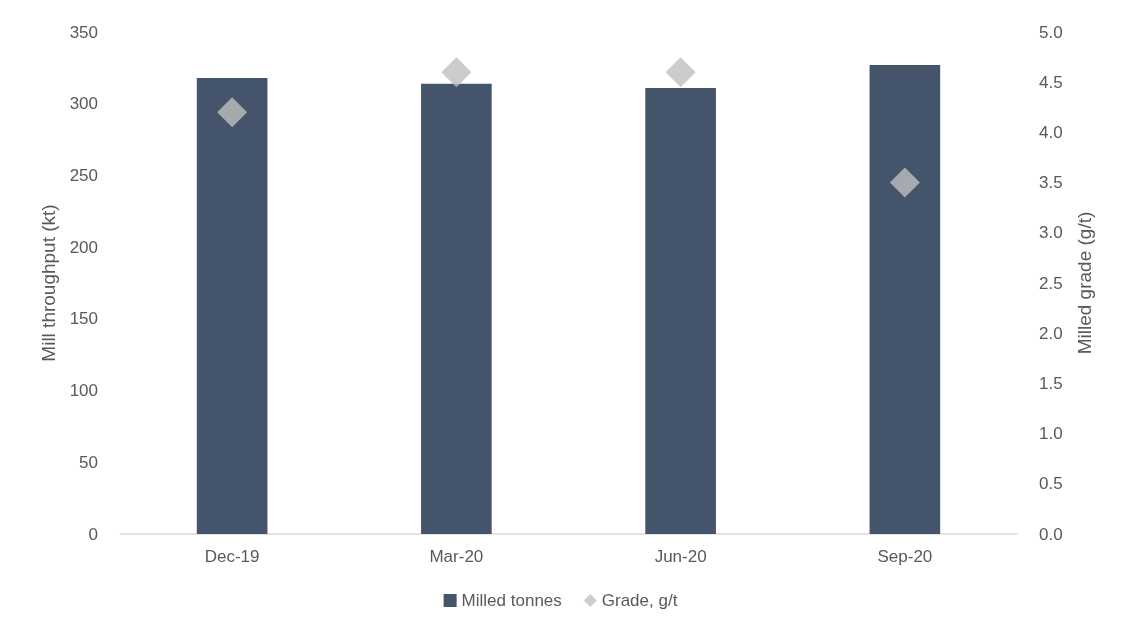 Image resolution: width=1121 pixels, height=628 pixels. I want to click on y-axis-title: Mill throughput (kt), so click(48, 283).